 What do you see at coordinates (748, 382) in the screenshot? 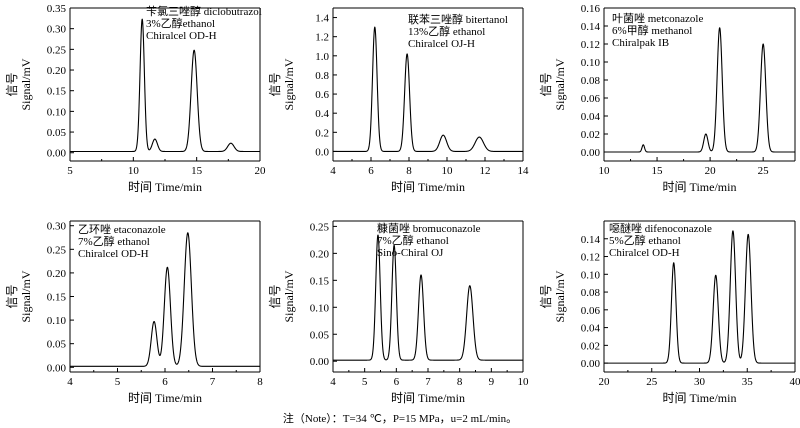
I see `x-tick-label: 35` at bounding box center [748, 382].